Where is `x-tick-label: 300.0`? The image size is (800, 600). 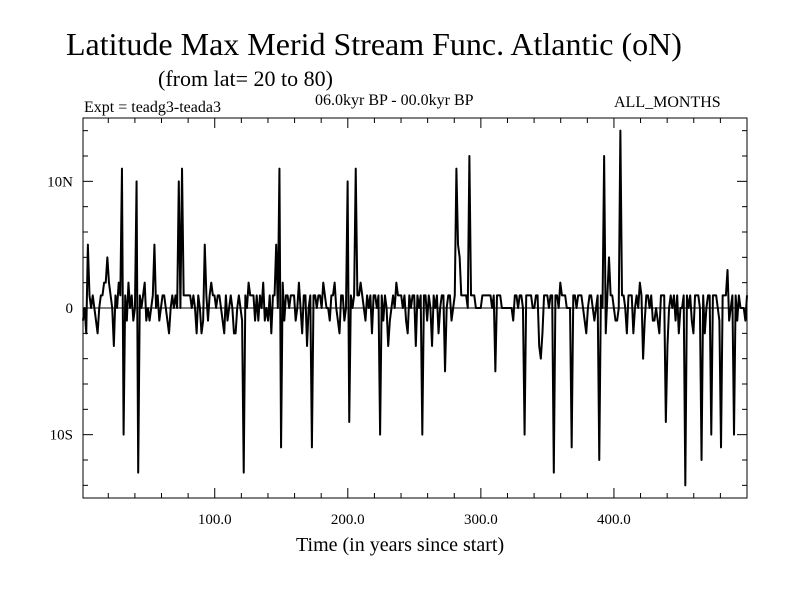
x-tick-label: 300.0 is located at coordinates (481, 520).